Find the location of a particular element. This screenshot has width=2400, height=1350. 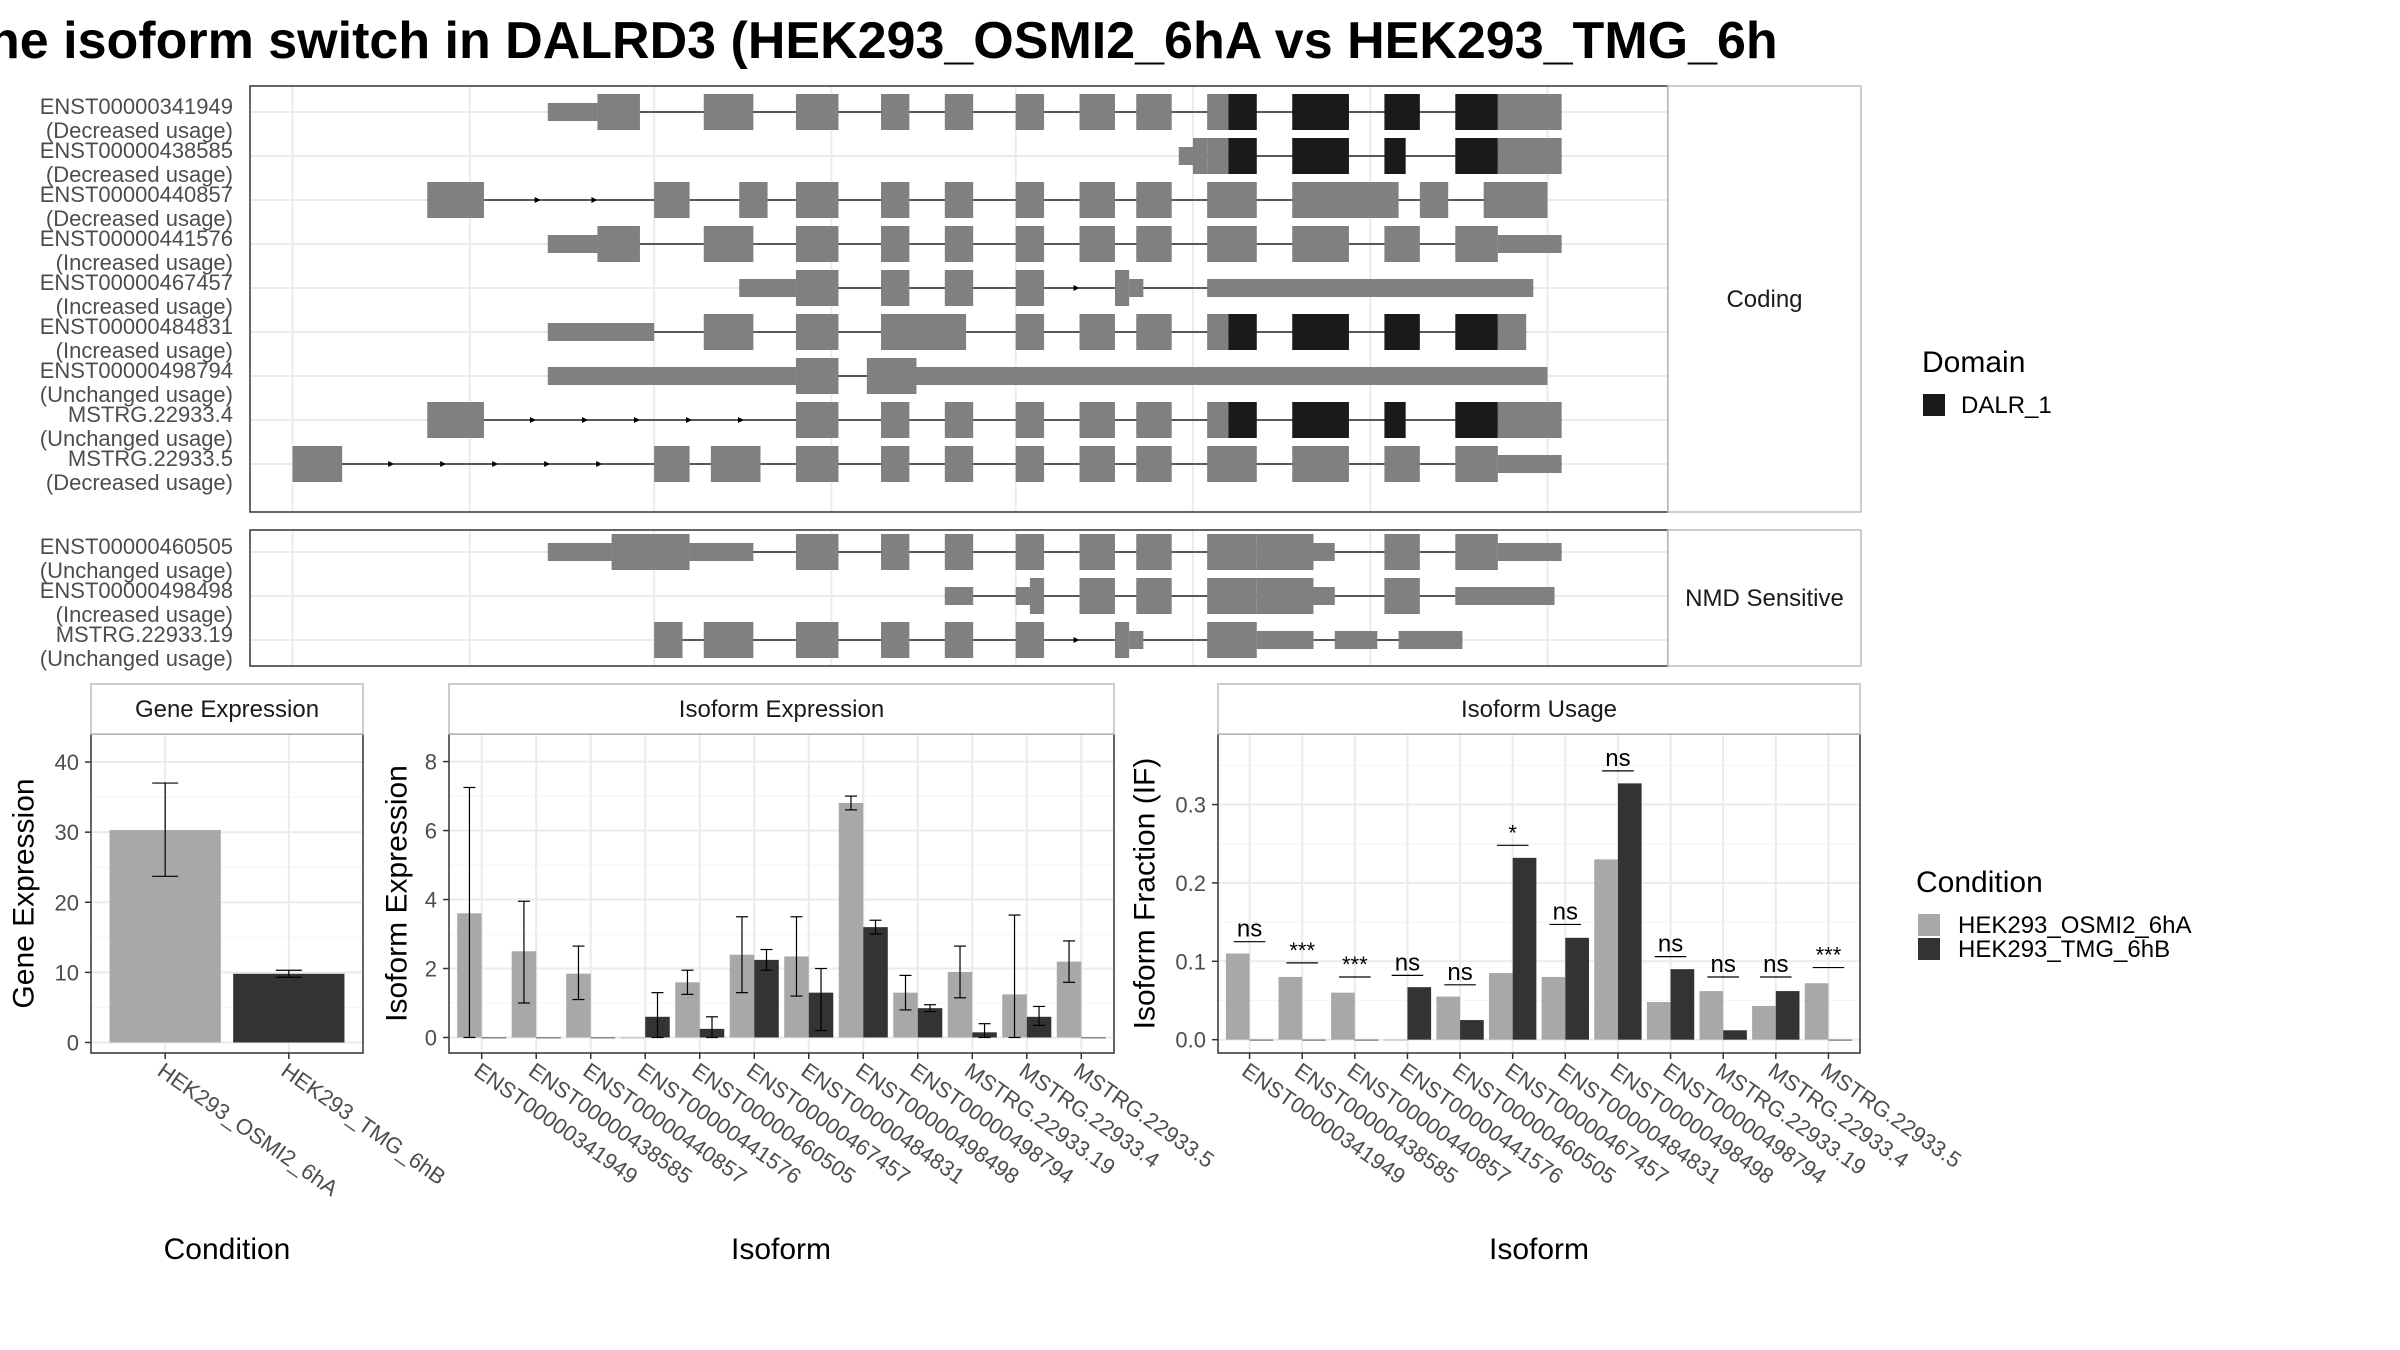

isoform-id-label: ENST00000467457 is located at coordinates (136, 282).